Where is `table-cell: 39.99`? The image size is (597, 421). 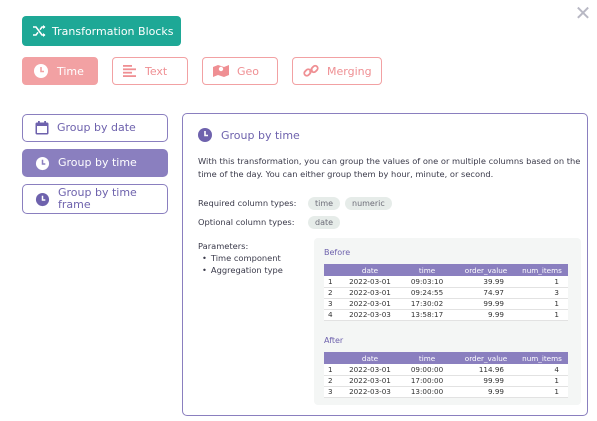
table-cell: 39.99 is located at coordinates (486, 282).